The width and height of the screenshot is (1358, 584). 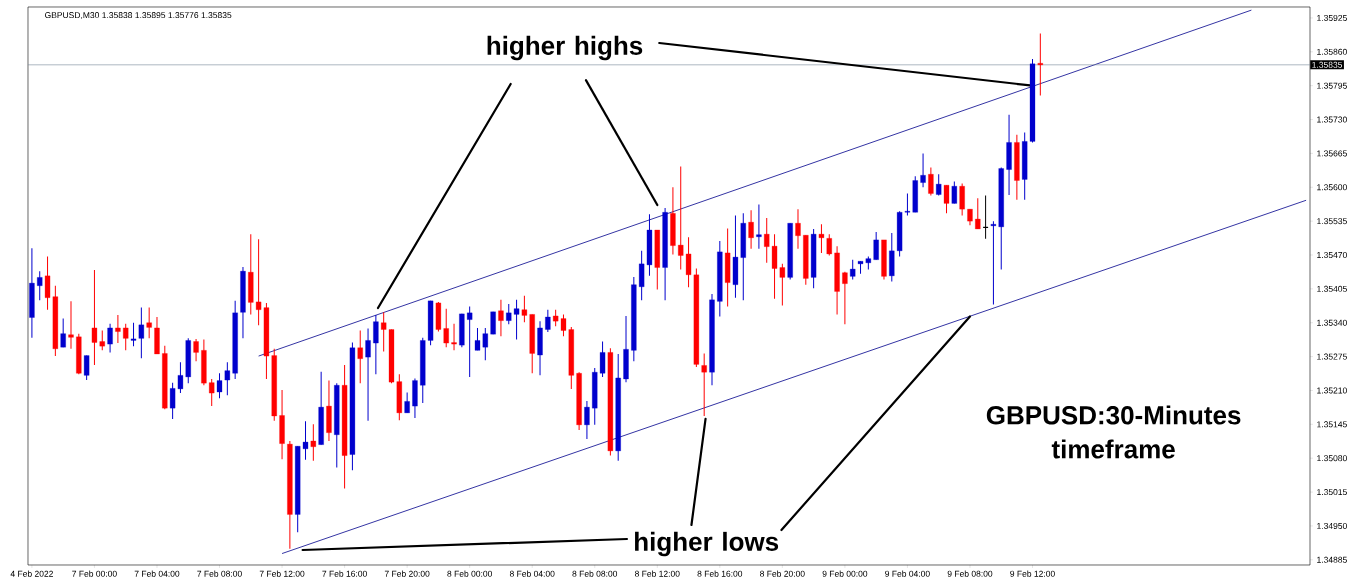 What do you see at coordinates (970, 573) in the screenshot?
I see `x-tick-label: 9 Feb 08:00` at bounding box center [970, 573].